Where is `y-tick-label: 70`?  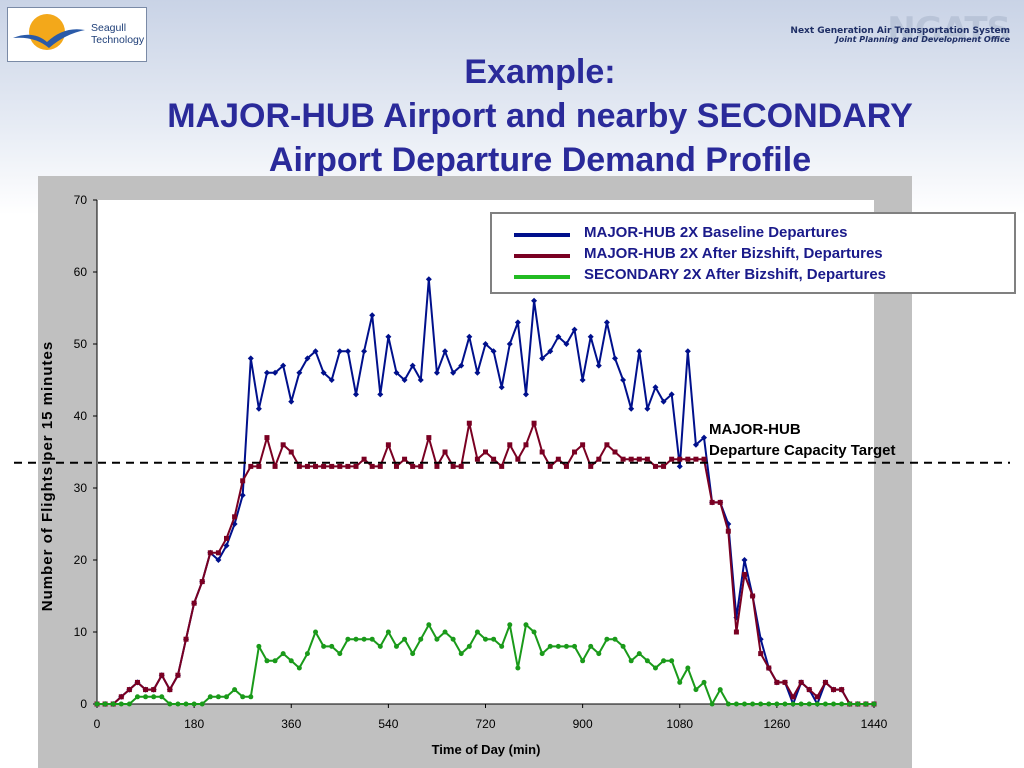
y-tick-label: 70 is located at coordinates (81, 200).